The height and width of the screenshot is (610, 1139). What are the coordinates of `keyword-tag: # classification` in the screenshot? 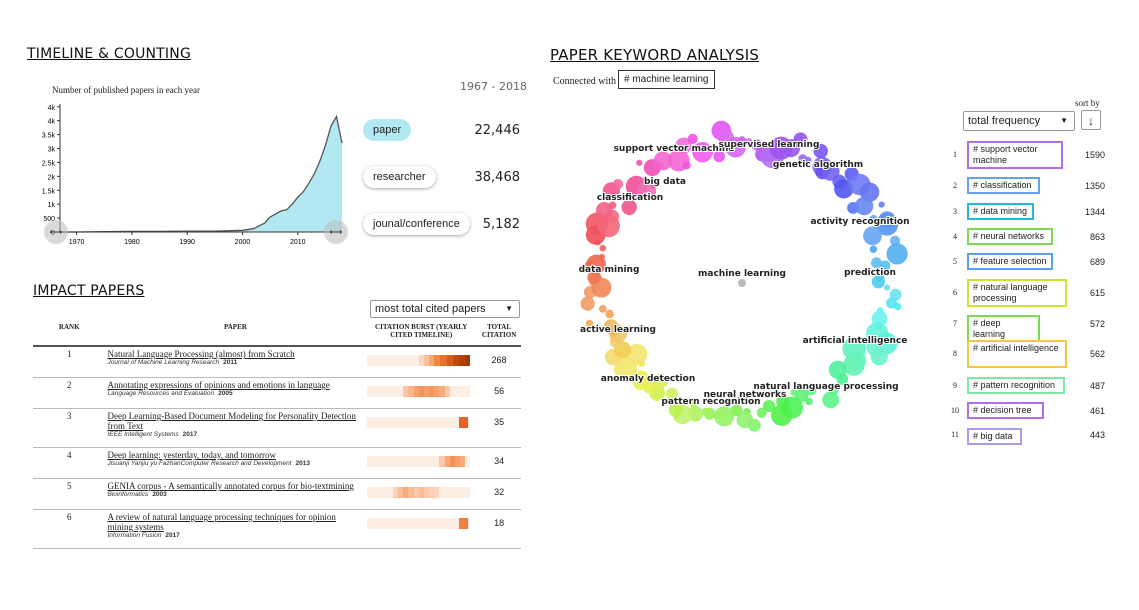 It's located at (1003, 185).